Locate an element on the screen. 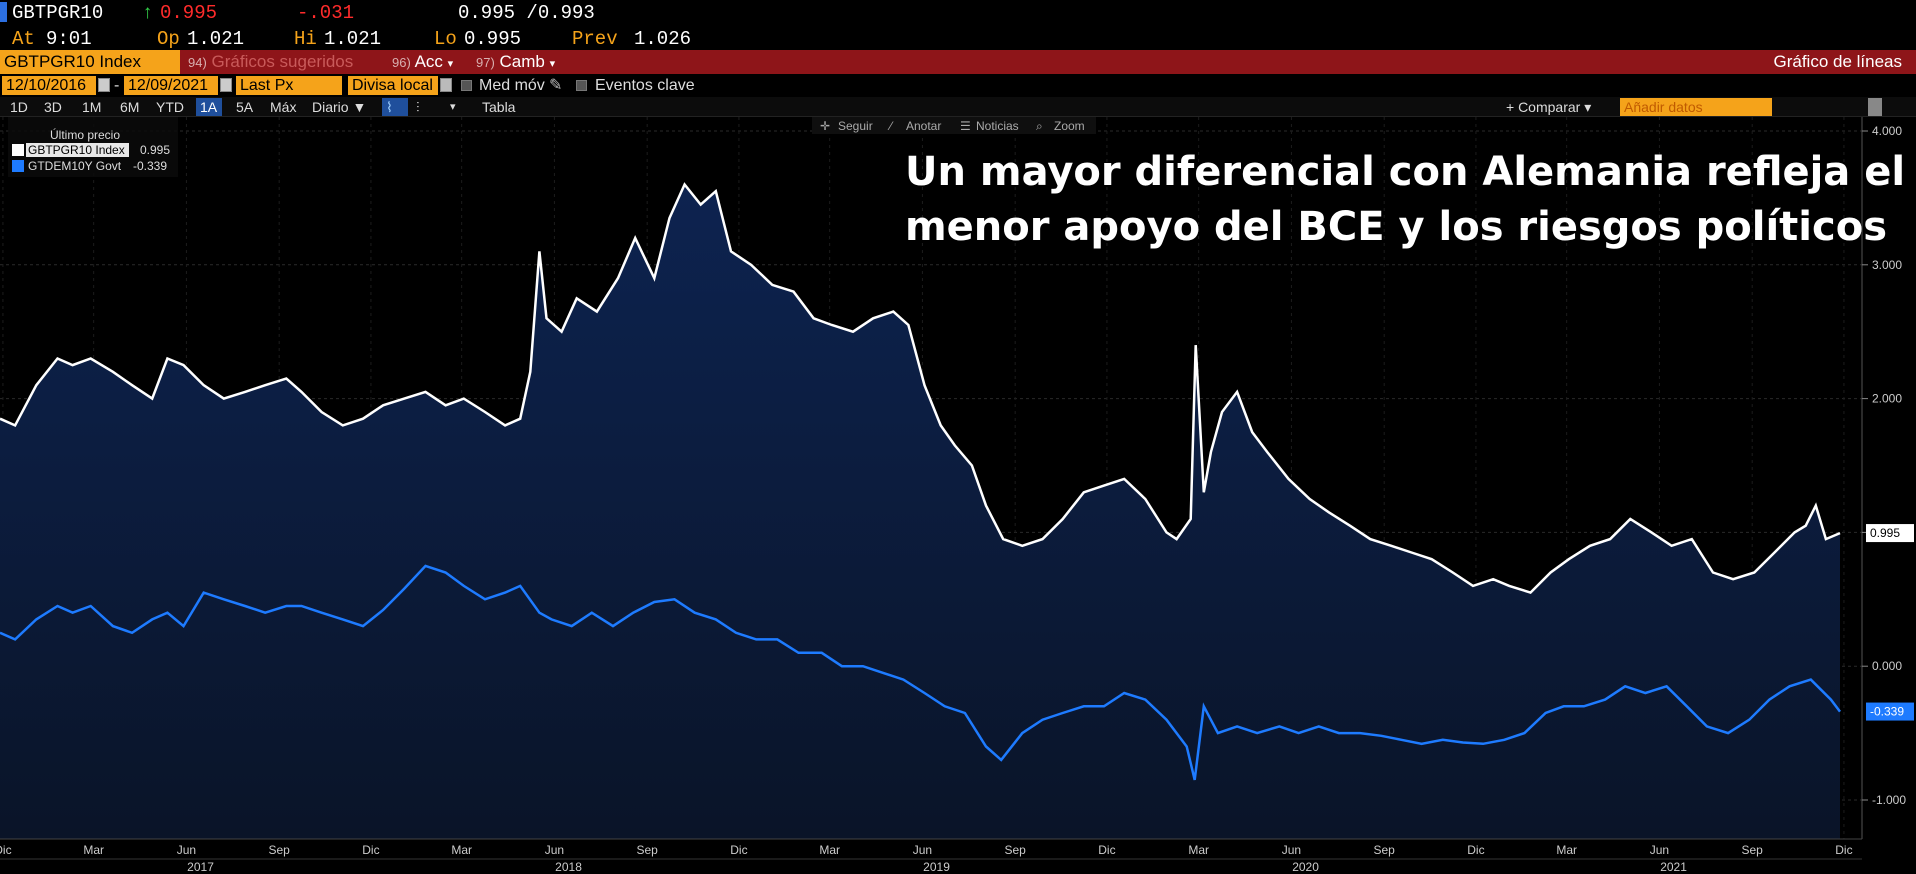 This screenshot has height=874, width=1916. period-button-1d: 1D is located at coordinates (19, 107).